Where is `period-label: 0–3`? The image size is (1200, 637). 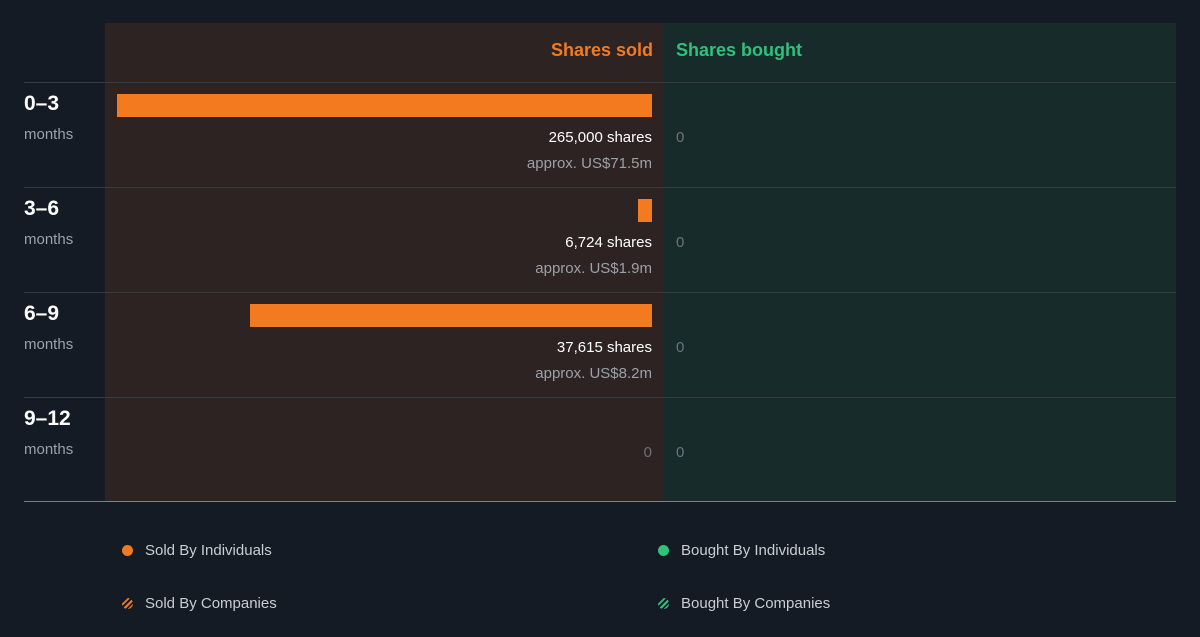 period-label: 0–3 is located at coordinates (42, 103).